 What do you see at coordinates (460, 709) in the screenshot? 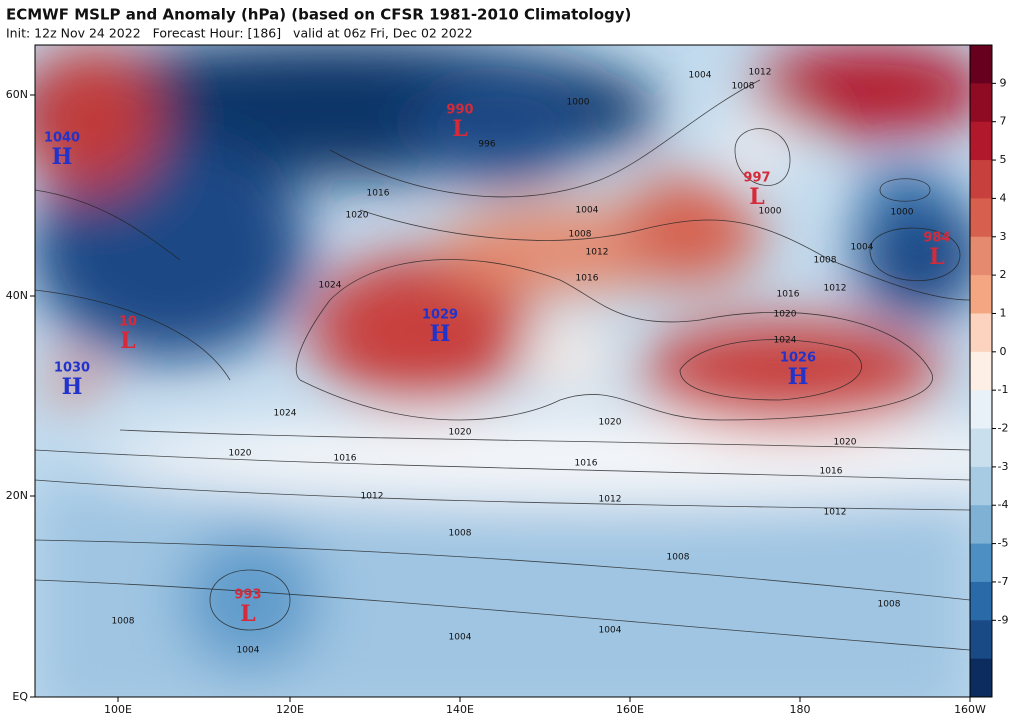
I see `lon-label: 140E` at bounding box center [460, 709].